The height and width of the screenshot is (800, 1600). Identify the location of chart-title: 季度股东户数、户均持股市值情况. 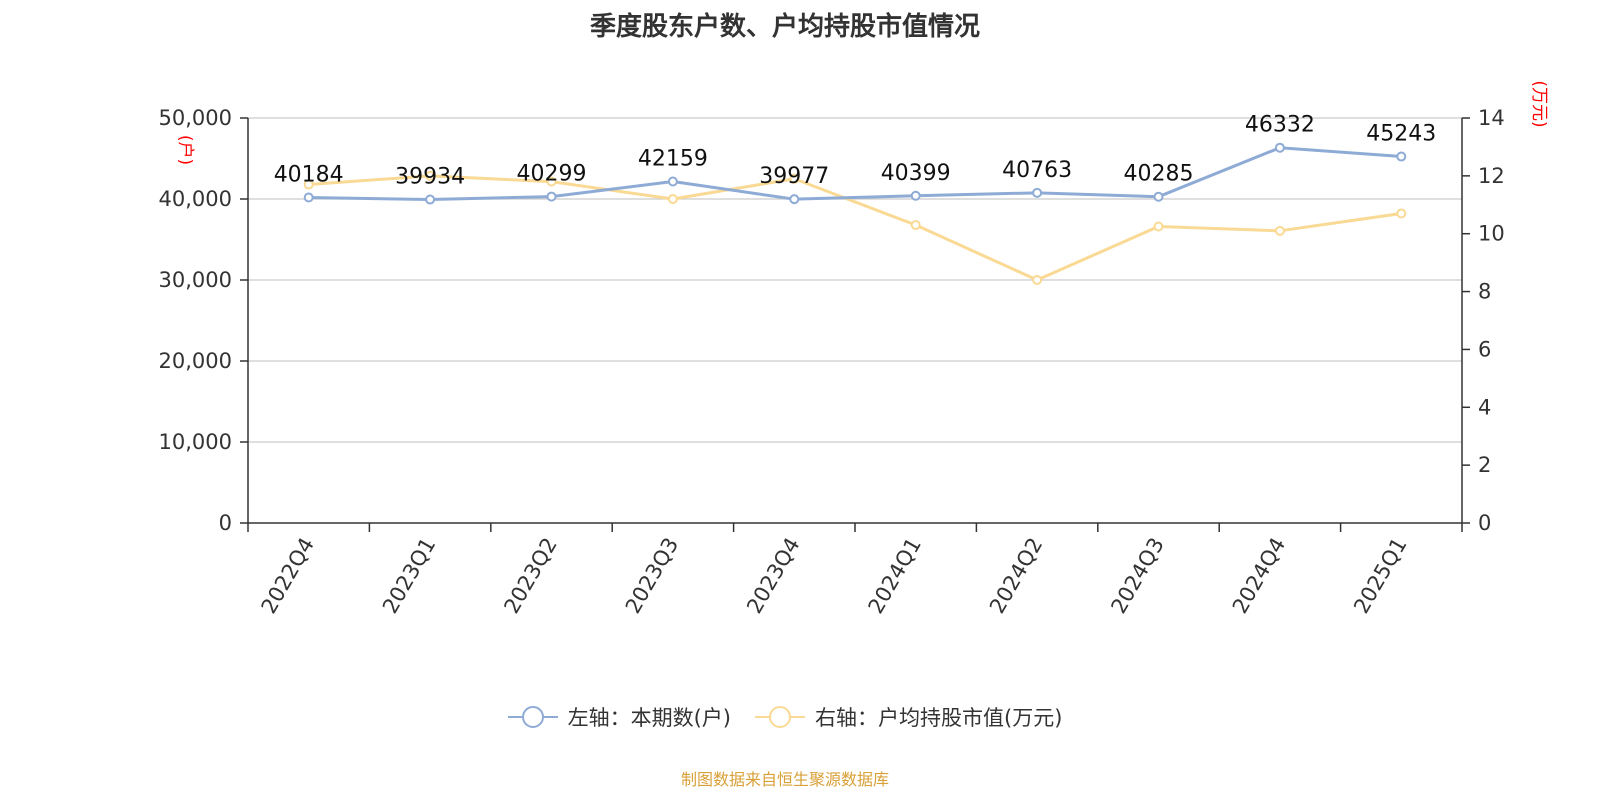
(784, 27).